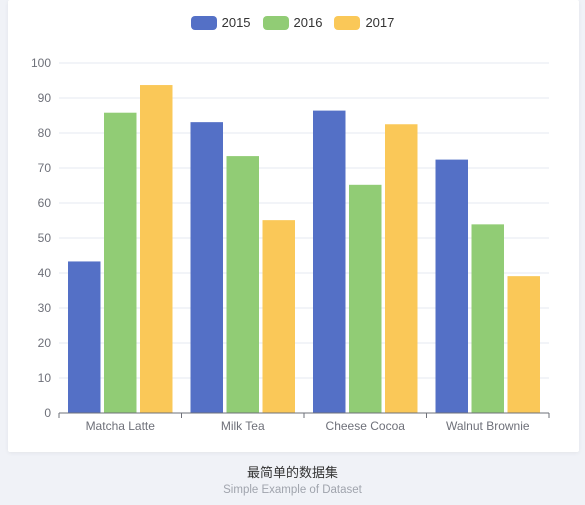 The height and width of the screenshot is (505, 585). I want to click on y-tick-label: 100, so click(41, 63).